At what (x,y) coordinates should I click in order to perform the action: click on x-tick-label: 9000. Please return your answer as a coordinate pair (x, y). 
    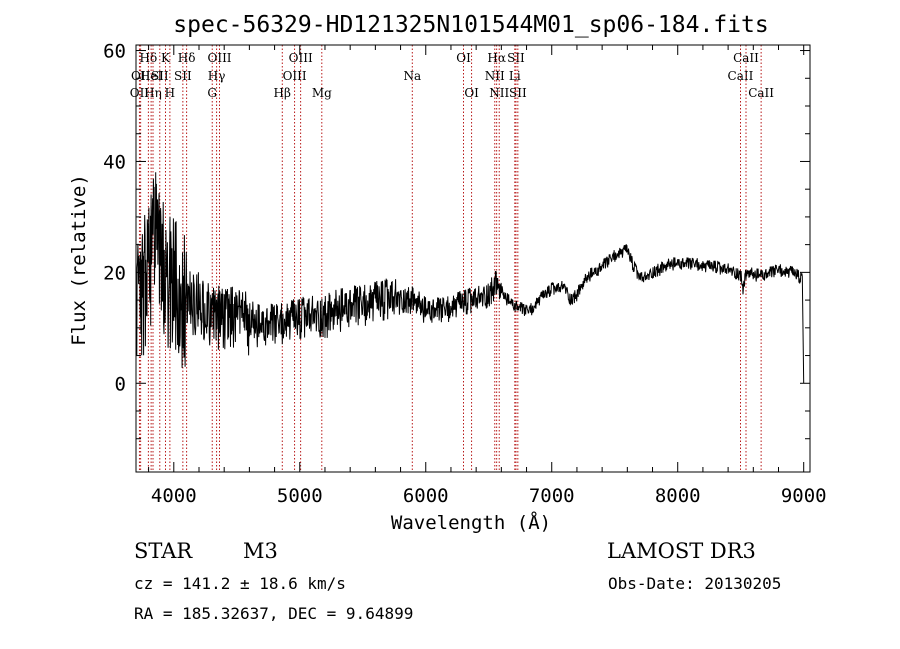
    Looking at the image, I should click on (804, 496).